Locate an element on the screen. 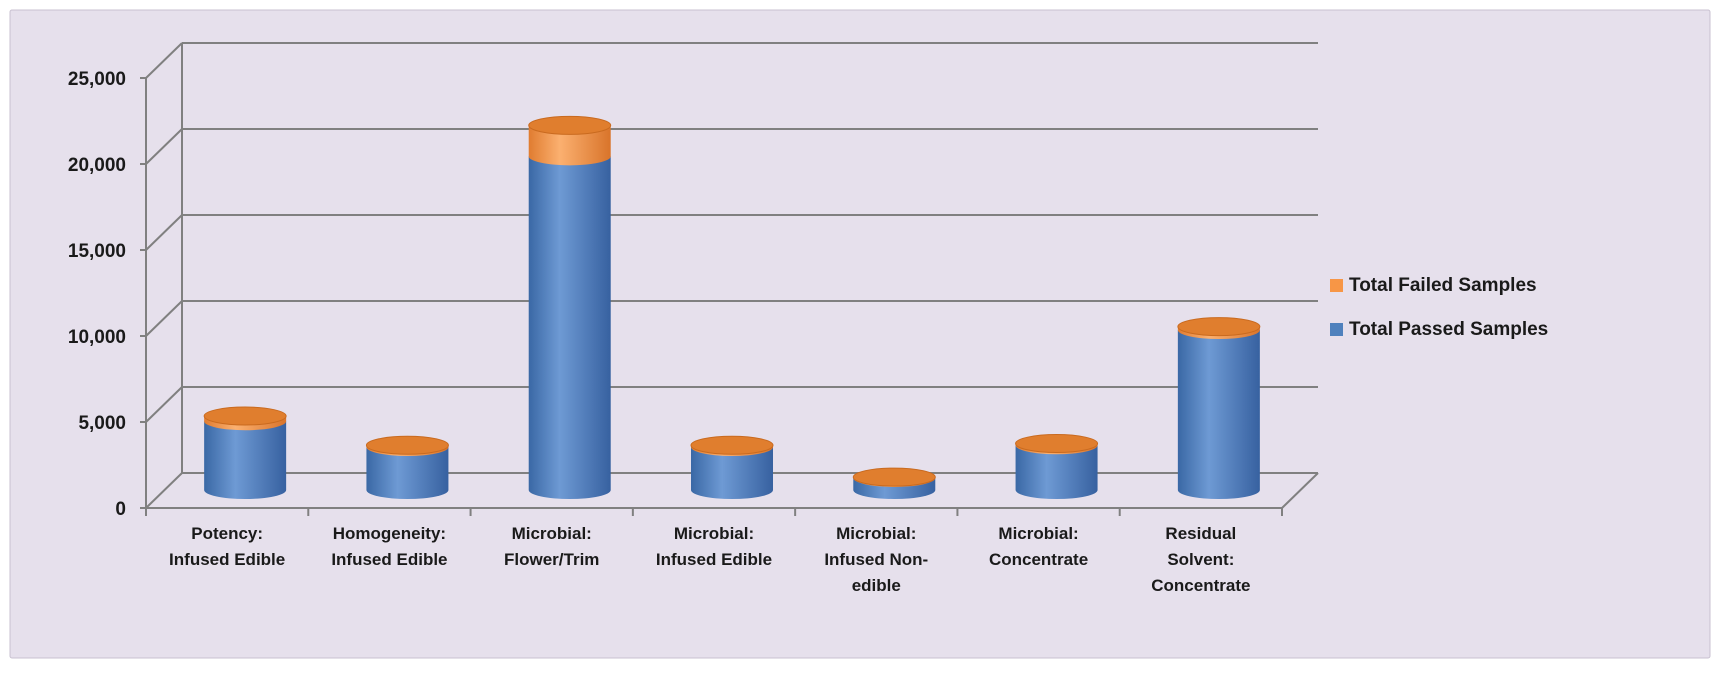 The height and width of the screenshot is (673, 1720). x-tick-label: Microbial: Infused Edible is located at coordinates (714, 546).